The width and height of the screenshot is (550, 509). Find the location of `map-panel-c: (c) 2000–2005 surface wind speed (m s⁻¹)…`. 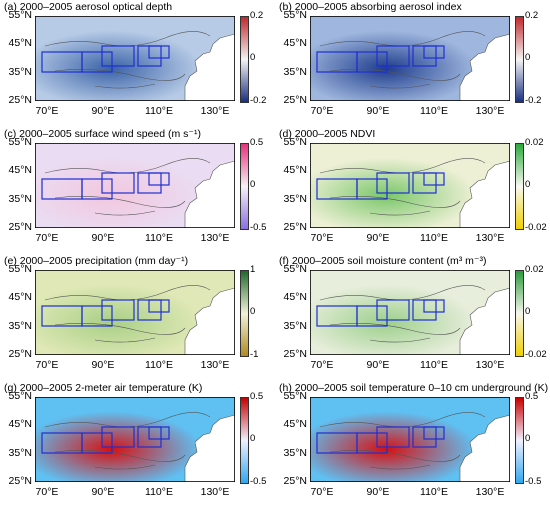

map-panel-c: (c) 2000–2005 surface wind speed (m s⁻¹)… is located at coordinates (137, 190).